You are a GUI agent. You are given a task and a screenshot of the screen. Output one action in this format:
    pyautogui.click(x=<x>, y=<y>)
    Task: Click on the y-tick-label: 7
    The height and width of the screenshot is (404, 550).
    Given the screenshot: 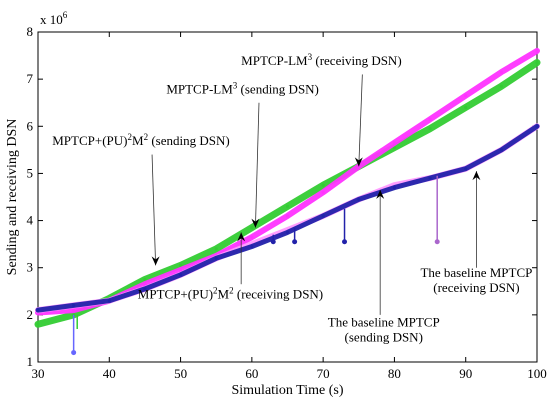 What is the action you would take?
    pyautogui.click(x=30, y=78)
    